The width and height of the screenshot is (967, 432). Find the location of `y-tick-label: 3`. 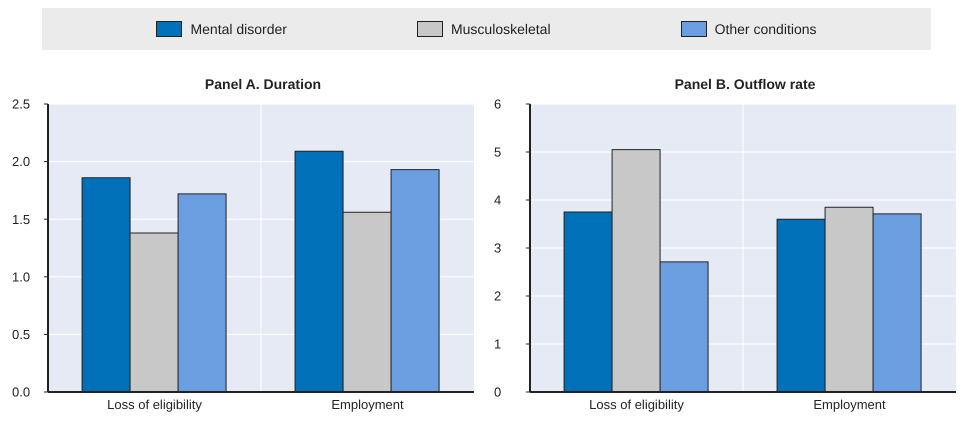

y-tick-label: 3 is located at coordinates (498, 248).